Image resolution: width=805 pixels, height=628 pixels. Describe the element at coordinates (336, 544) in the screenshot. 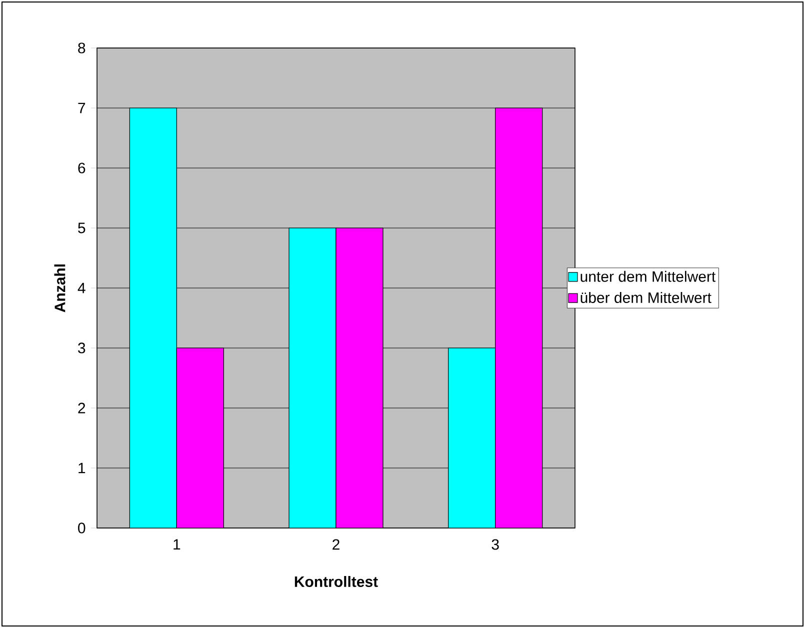

I see `x-tick-label: 2` at that location.